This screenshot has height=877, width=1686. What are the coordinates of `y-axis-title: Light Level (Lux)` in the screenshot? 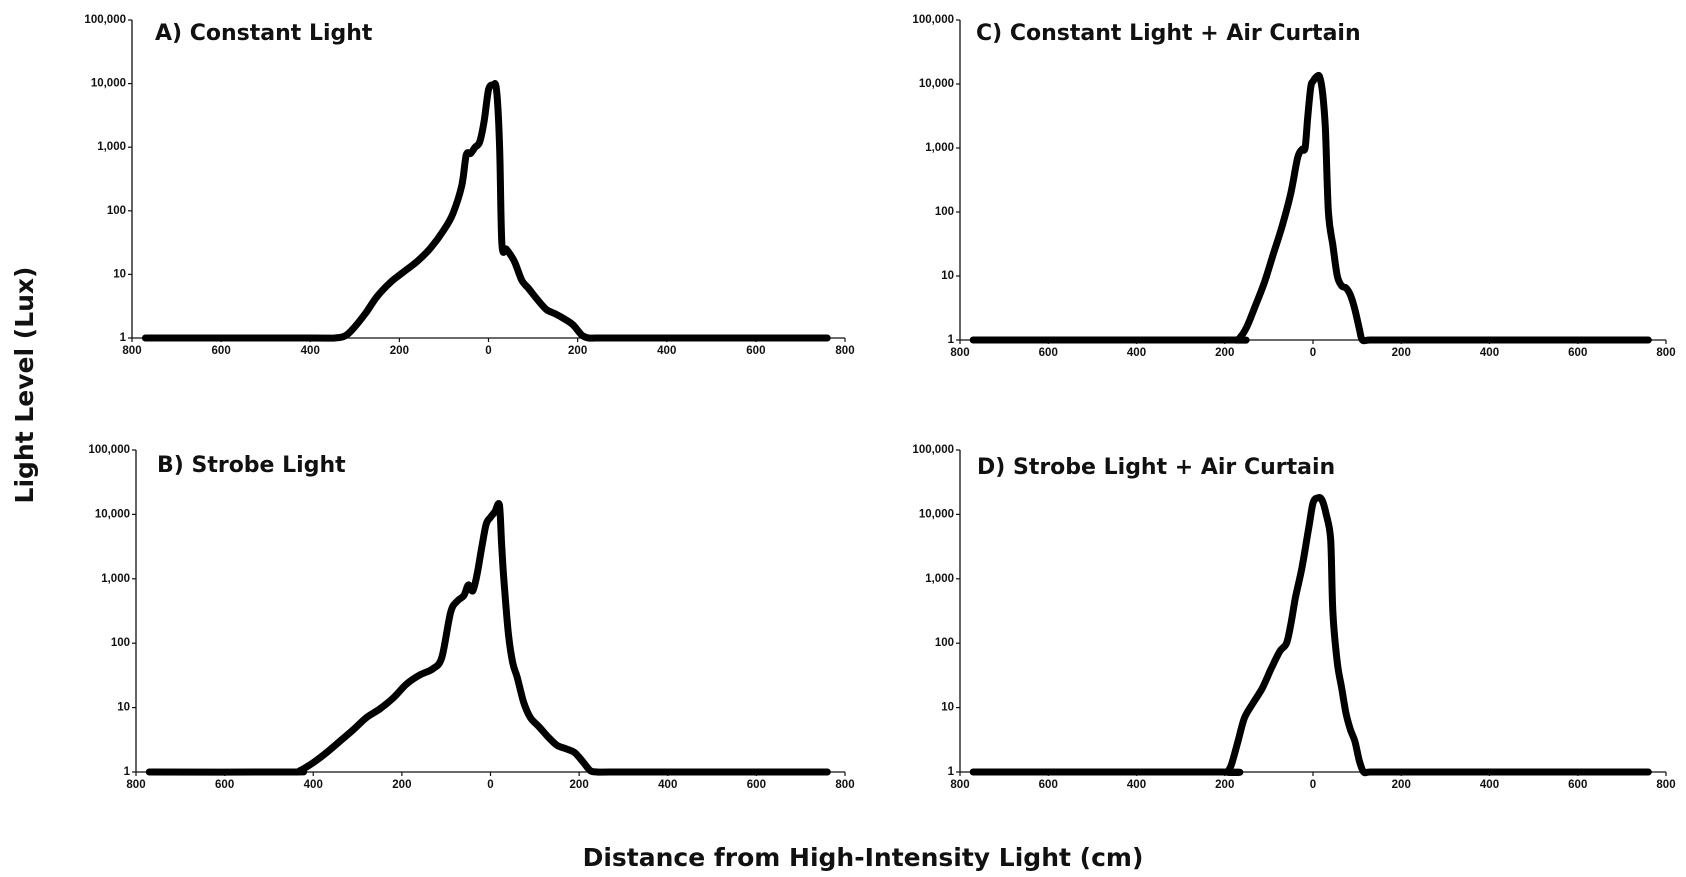 It's located at (24, 385).